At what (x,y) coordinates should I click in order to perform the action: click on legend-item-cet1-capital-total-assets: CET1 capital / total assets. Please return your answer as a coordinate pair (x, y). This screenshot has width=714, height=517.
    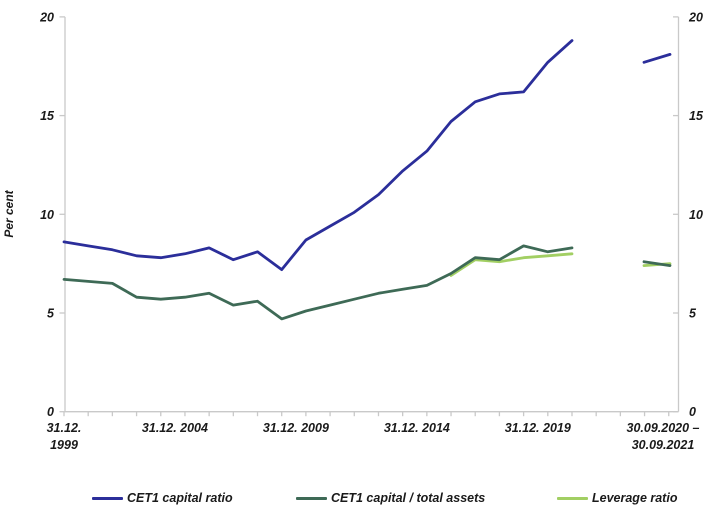
    Looking at the image, I should click on (390, 498).